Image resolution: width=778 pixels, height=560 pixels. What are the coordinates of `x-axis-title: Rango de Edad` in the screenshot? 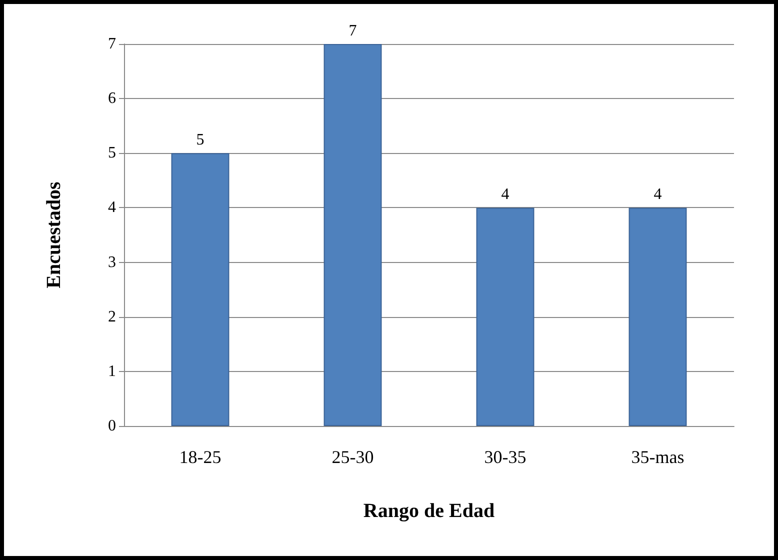 It's located at (429, 511).